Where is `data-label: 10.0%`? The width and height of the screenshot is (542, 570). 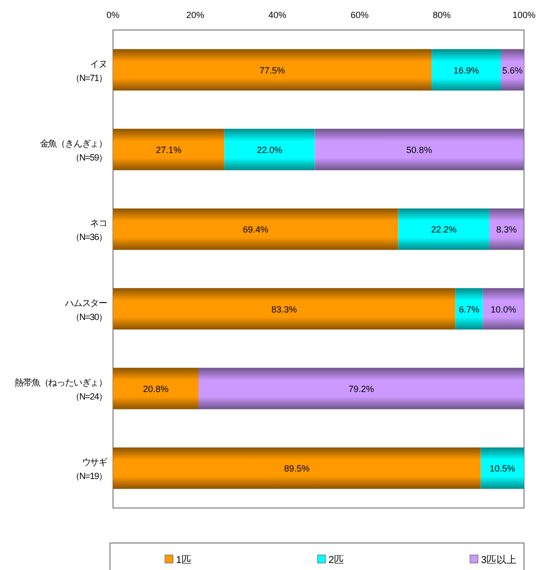 data-label: 10.0% is located at coordinates (503, 309).